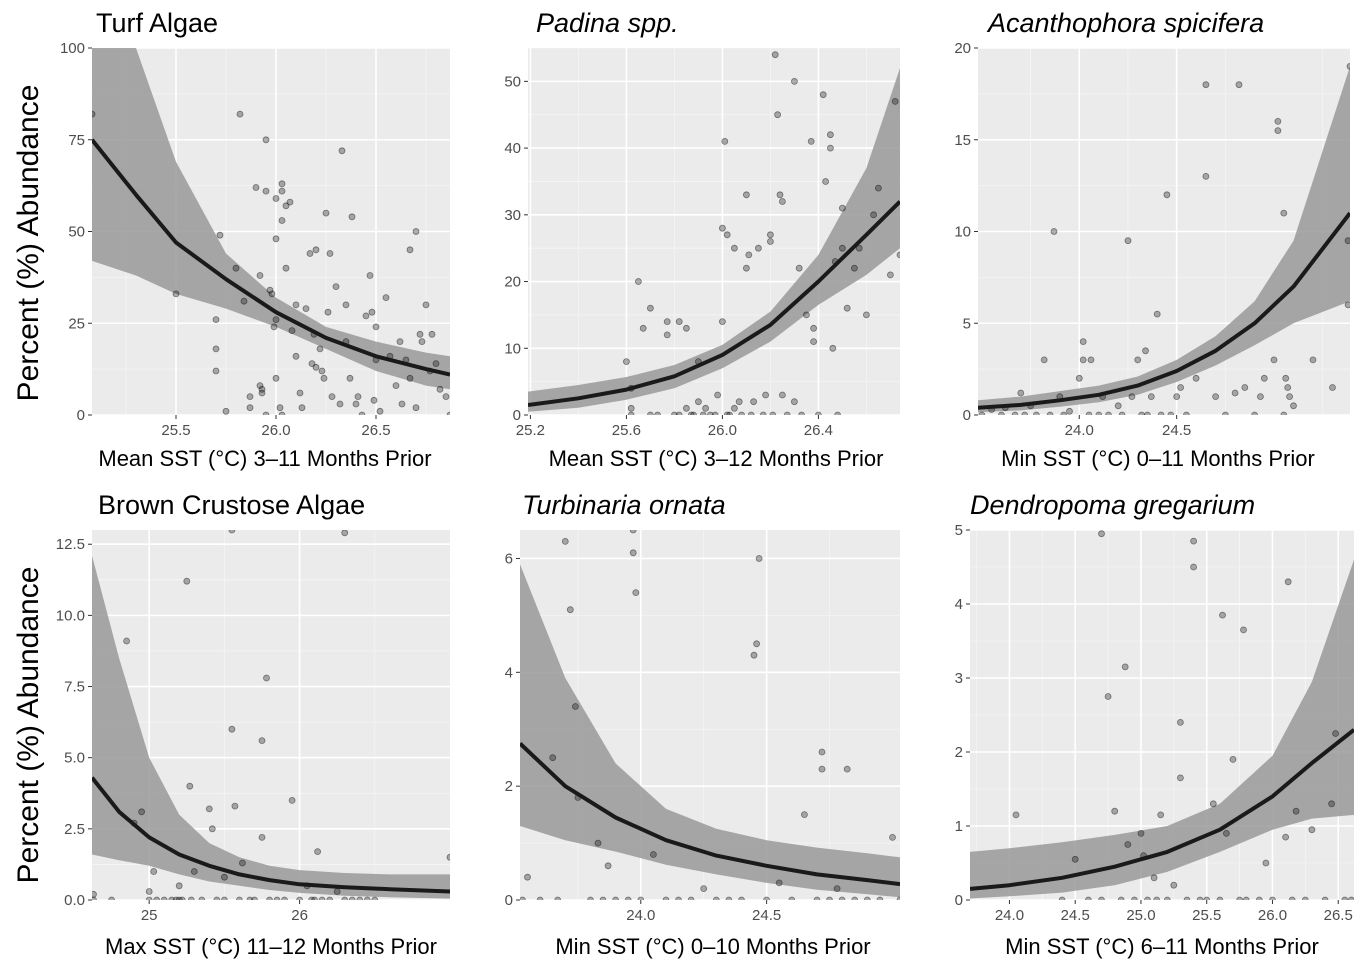  What do you see at coordinates (624, 505) in the screenshot?
I see `panel-title: Turbinaria ornata` at bounding box center [624, 505].